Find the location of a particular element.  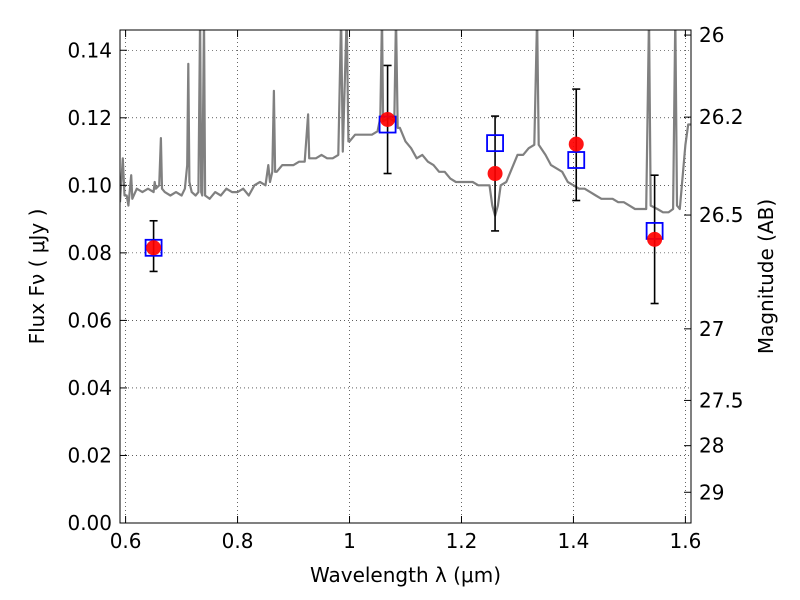

y-tick-label: 0.04 is located at coordinates (89, 388).